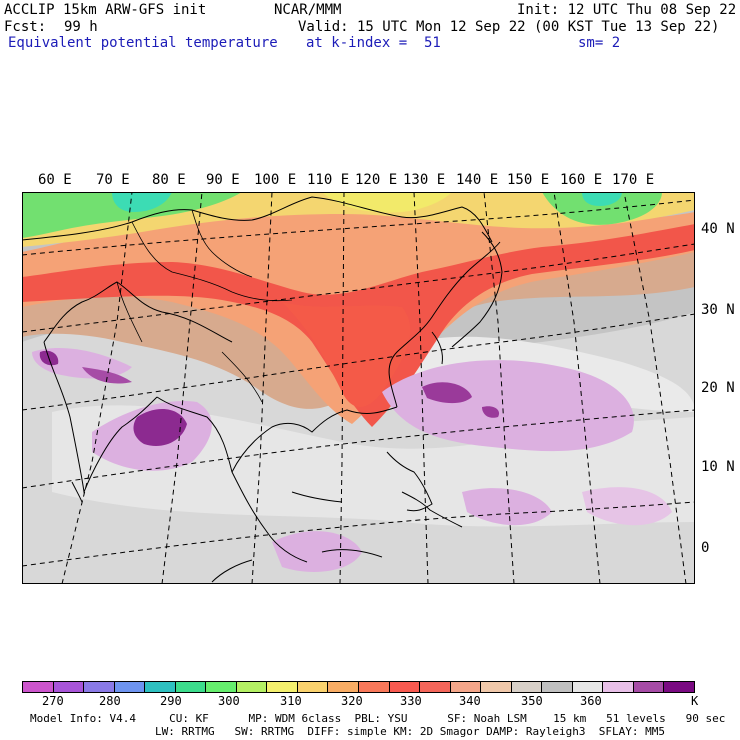  I want to click on longitude-label: 120 E, so click(376, 180).